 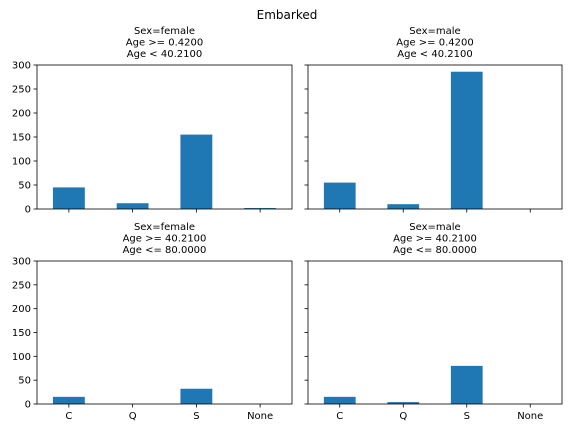 What do you see at coordinates (260, 208) in the screenshot?
I see `bar-none` at bounding box center [260, 208].